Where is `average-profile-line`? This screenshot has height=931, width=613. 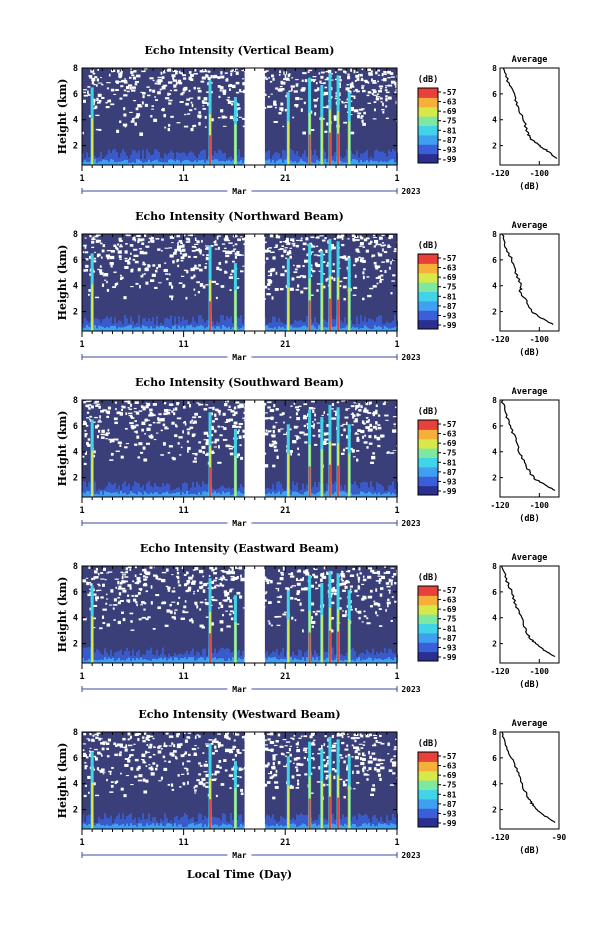 average-profile-line is located at coordinates (528, 445).